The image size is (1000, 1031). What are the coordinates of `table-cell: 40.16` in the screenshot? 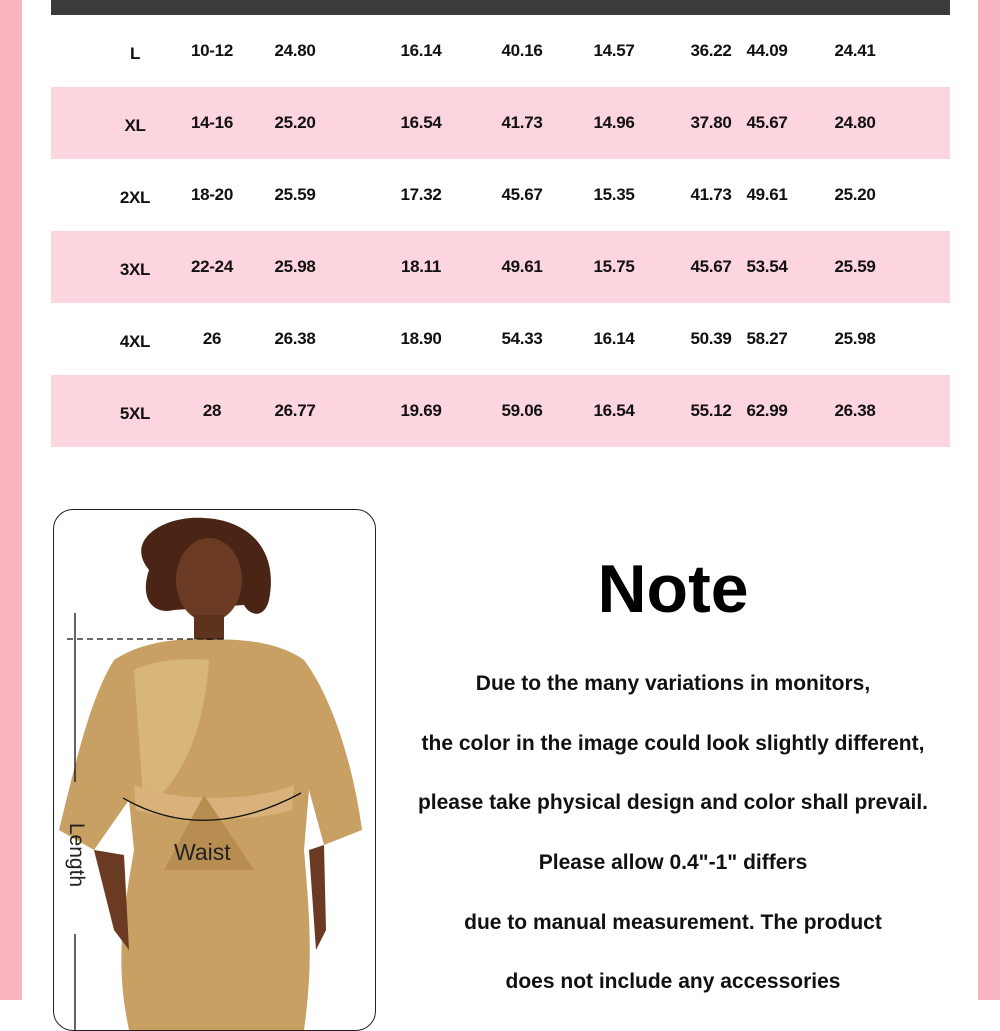 It's located at (522, 50).